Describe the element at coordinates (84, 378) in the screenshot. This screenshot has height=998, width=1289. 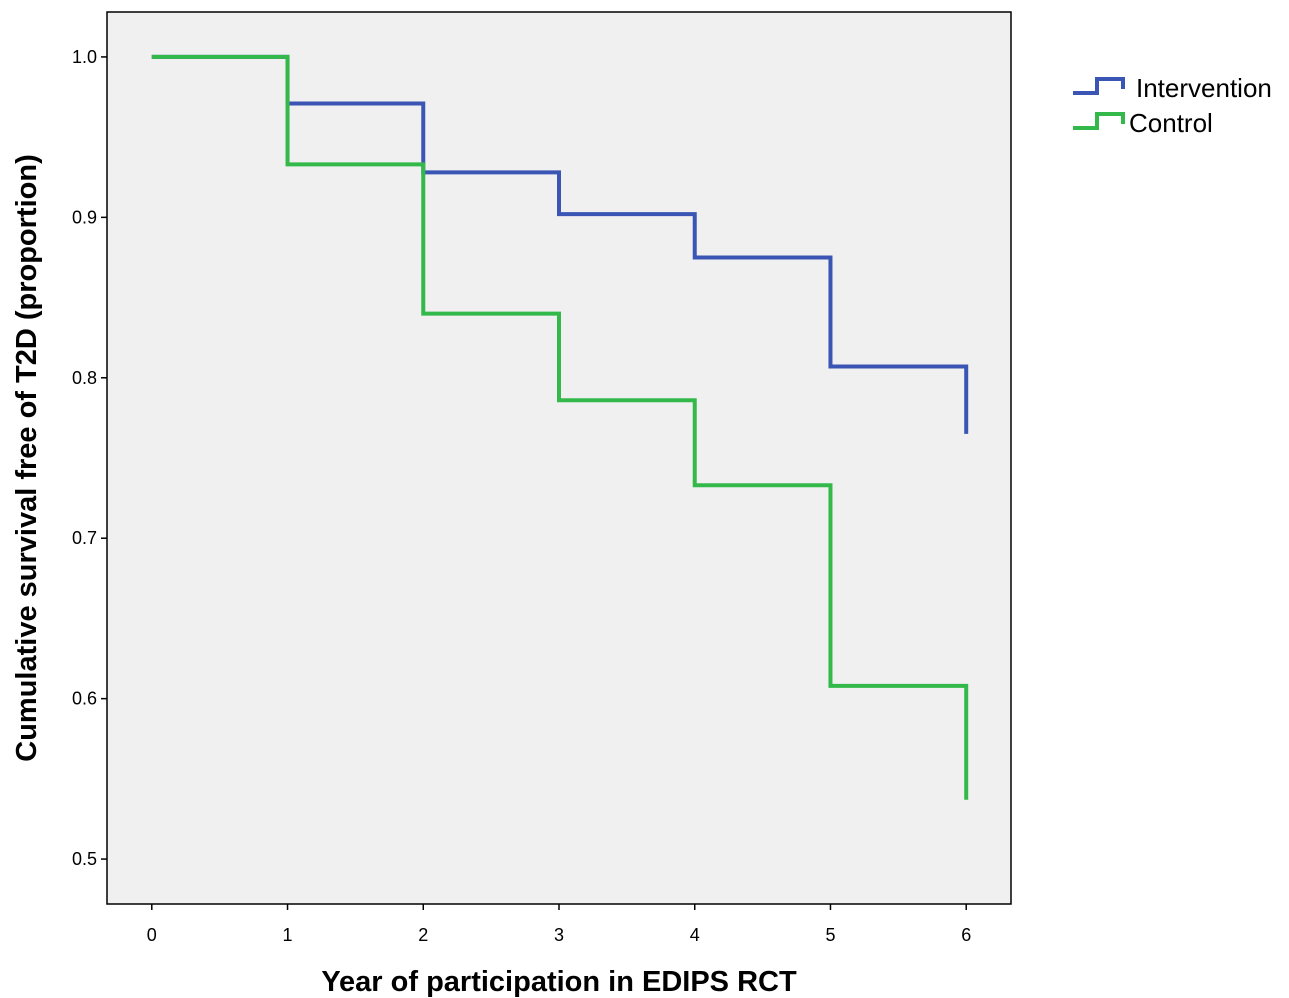
I see `y-tick-label: 0.8` at that location.